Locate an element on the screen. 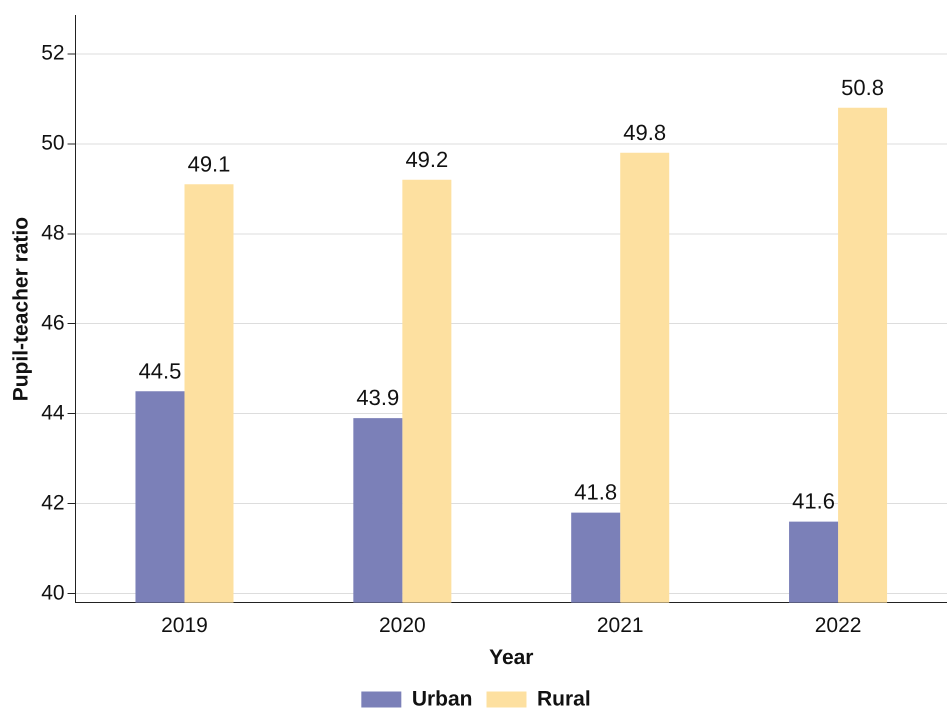 This screenshot has height=725, width=947. y-tick-label: 42 is located at coordinates (53, 502).